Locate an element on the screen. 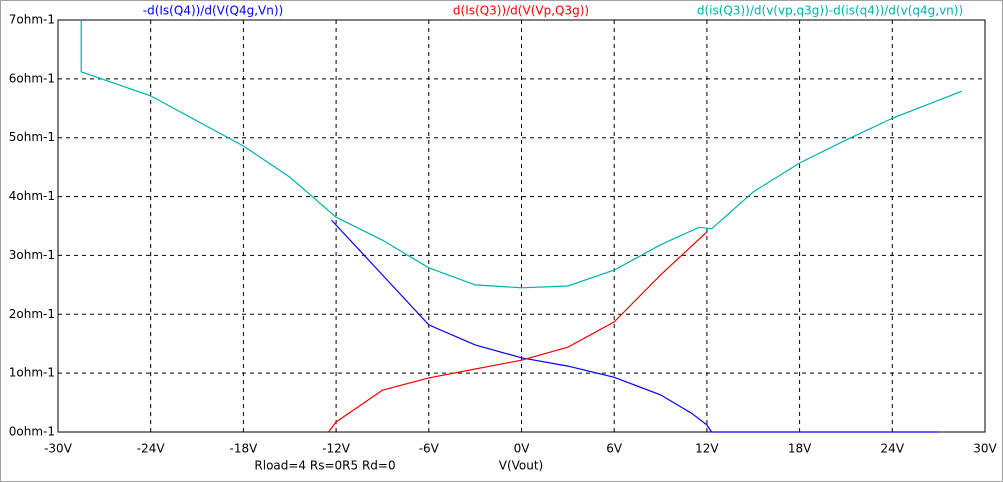  y-tick-label: 5ohm-1 is located at coordinates (32, 137).